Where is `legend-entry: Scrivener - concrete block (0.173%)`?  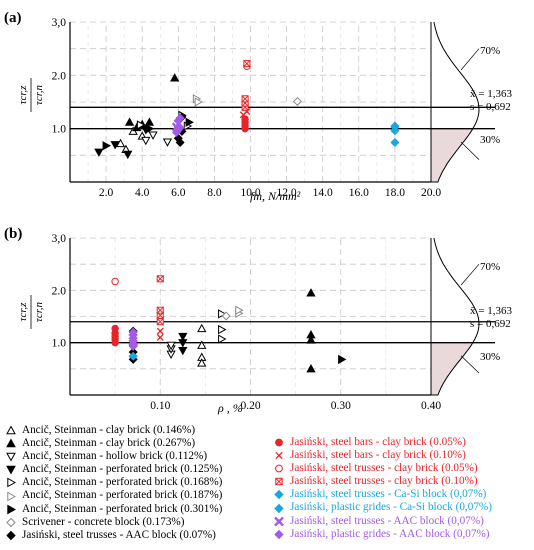
legend-entry: Scrivener - concrete block (0.173%) is located at coordinates (113, 522).